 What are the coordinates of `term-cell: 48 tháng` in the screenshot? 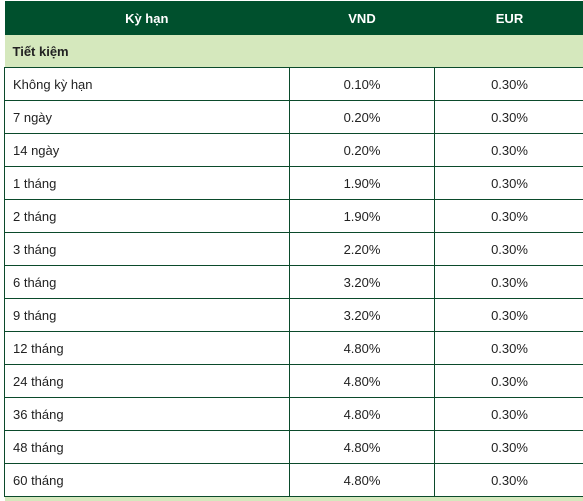 It's located at (147, 447).